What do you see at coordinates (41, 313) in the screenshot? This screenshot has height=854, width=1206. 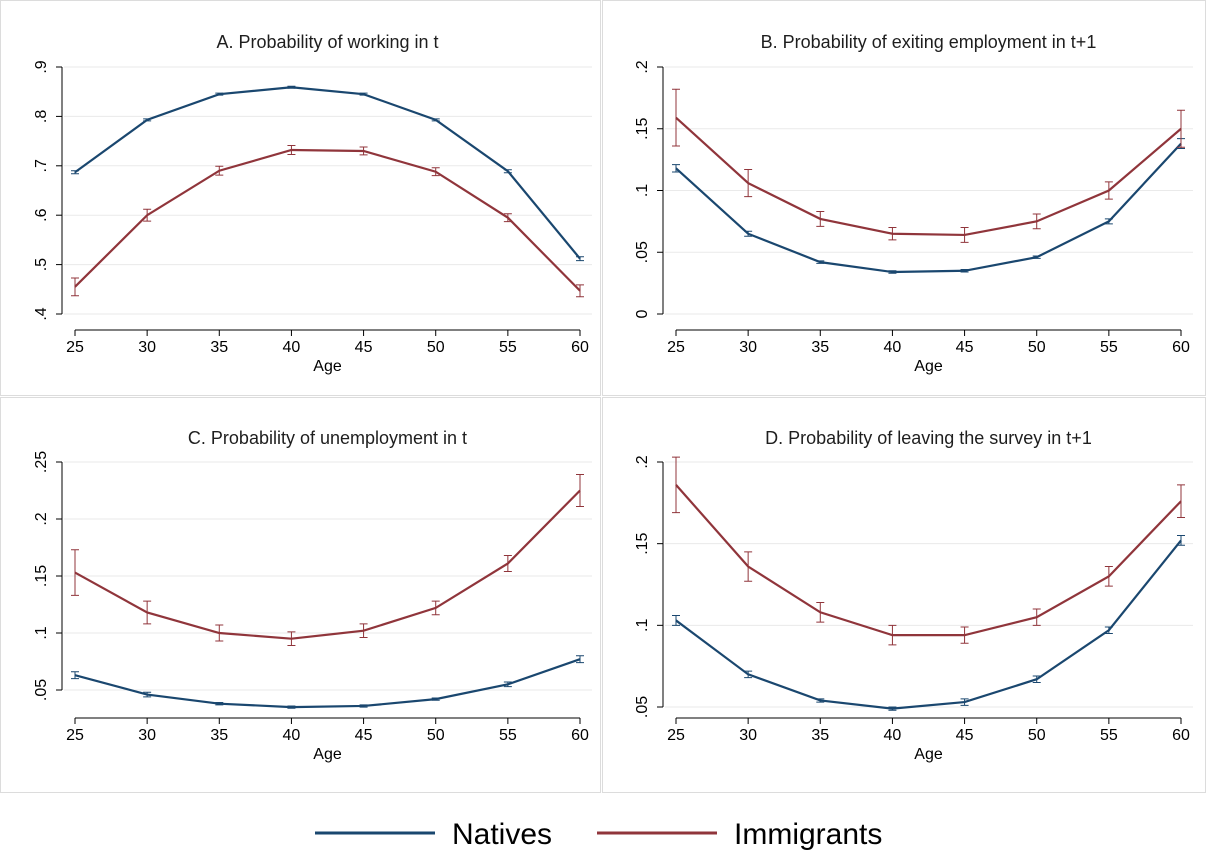 I see `y-tick-label: .4` at bounding box center [41, 313].